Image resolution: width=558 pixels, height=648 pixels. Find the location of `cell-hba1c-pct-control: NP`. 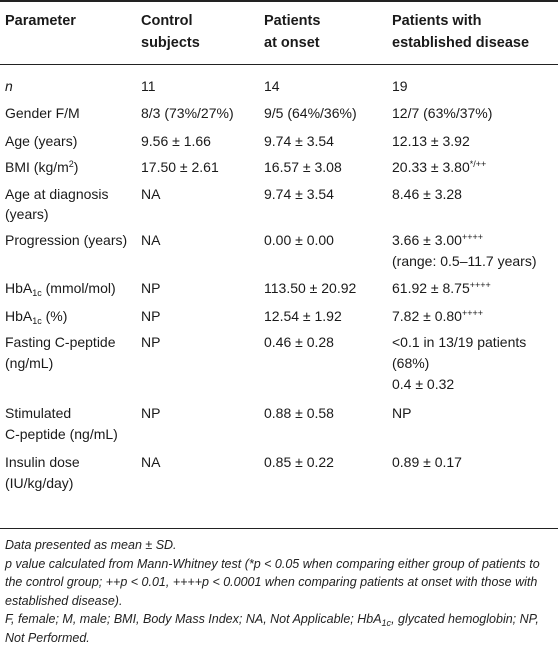

cell-hba1c-pct-control: NP is located at coordinates (151, 316).